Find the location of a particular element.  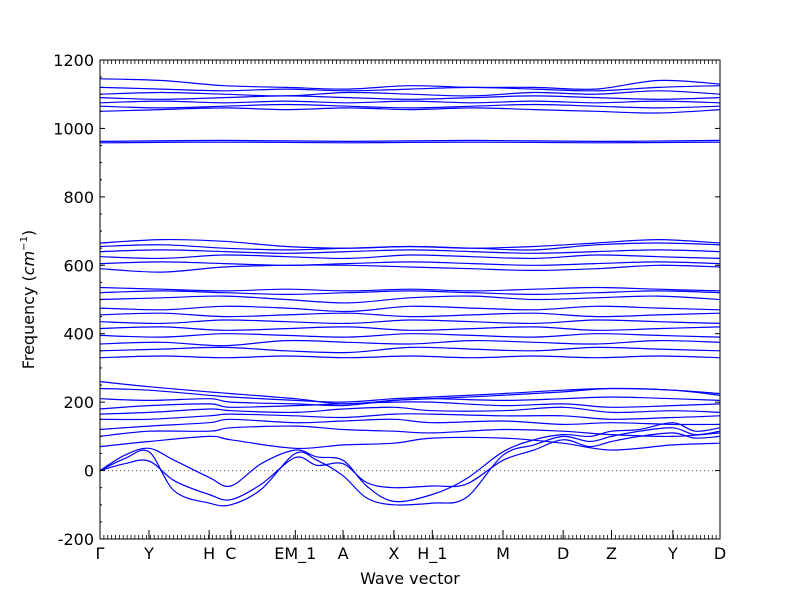

y-tick-label: 800 is located at coordinates (78, 197).